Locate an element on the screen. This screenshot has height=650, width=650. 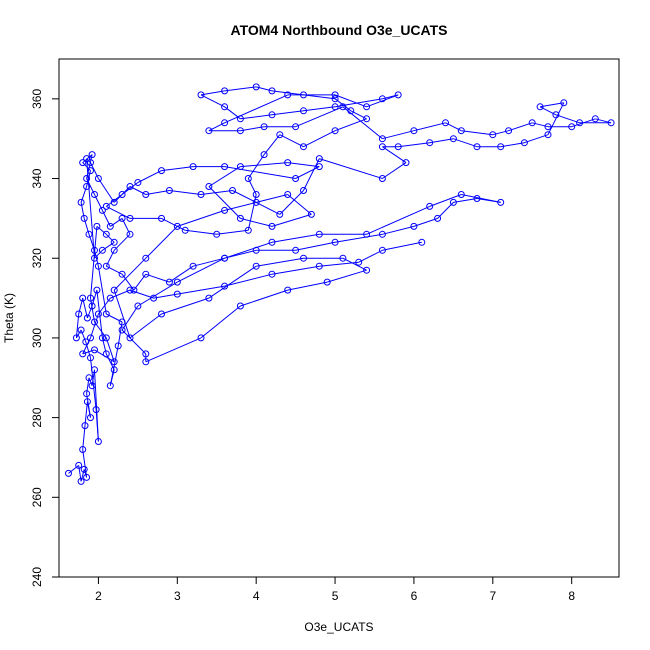
x-tick-label: 3 is located at coordinates (177, 596).